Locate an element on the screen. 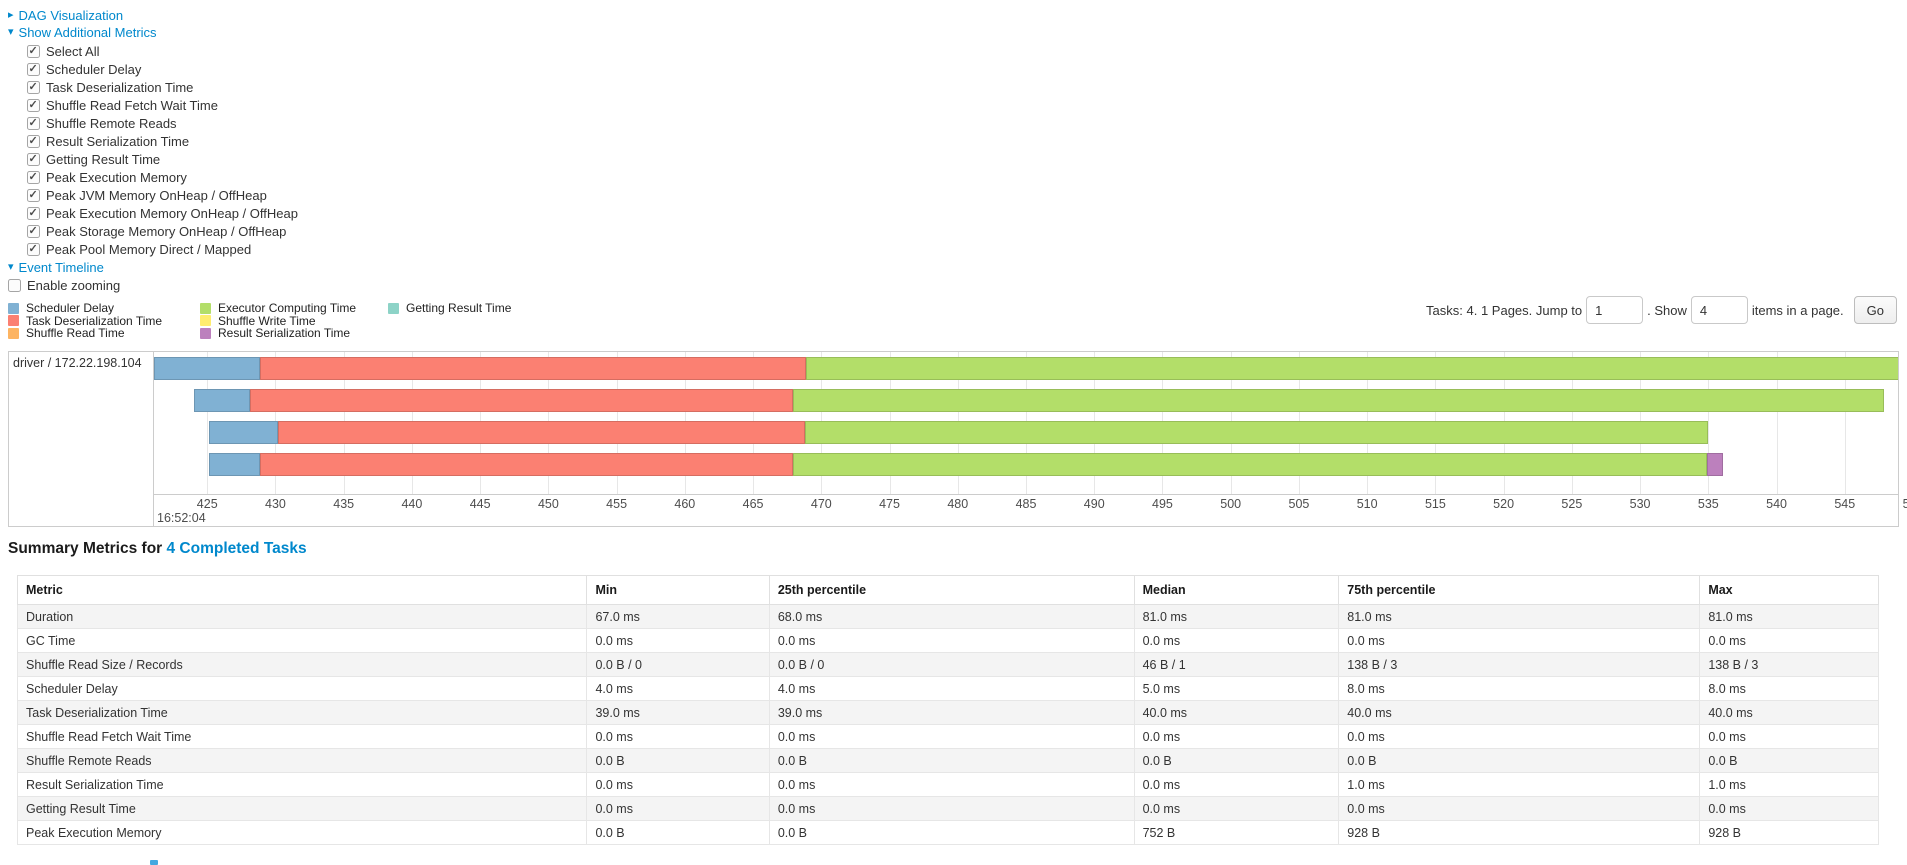  metric-name-cell: Task Deserialization Time is located at coordinates (302, 712).